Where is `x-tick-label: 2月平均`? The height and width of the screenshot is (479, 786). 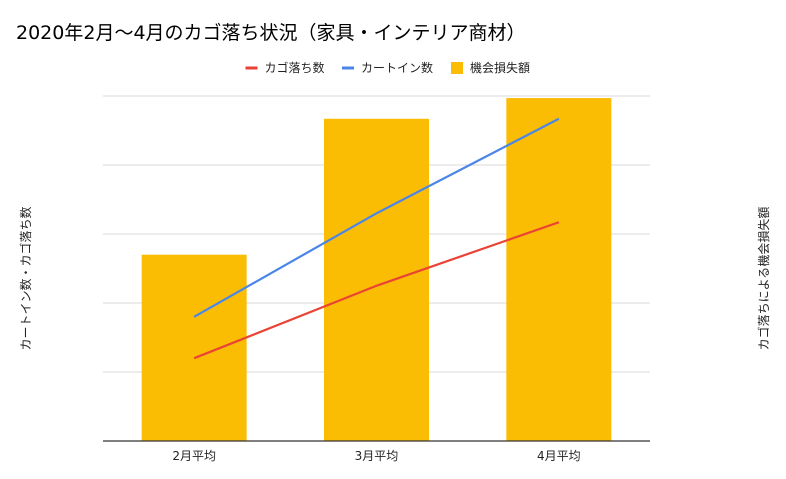 x-tick-label: 2月平均 is located at coordinates (194, 456).